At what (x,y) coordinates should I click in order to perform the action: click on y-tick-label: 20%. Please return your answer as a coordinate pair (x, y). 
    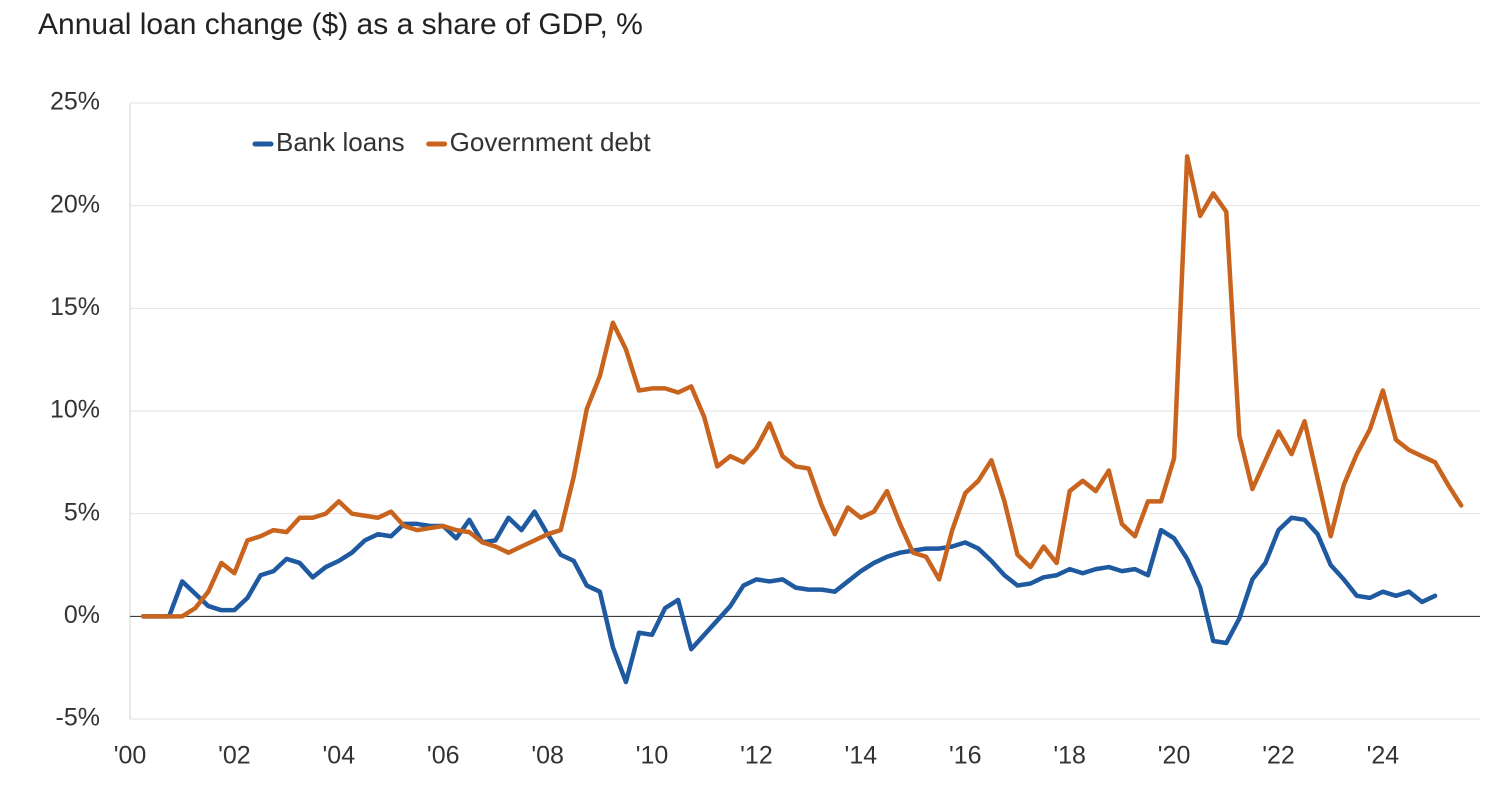
    Looking at the image, I should click on (75, 204).